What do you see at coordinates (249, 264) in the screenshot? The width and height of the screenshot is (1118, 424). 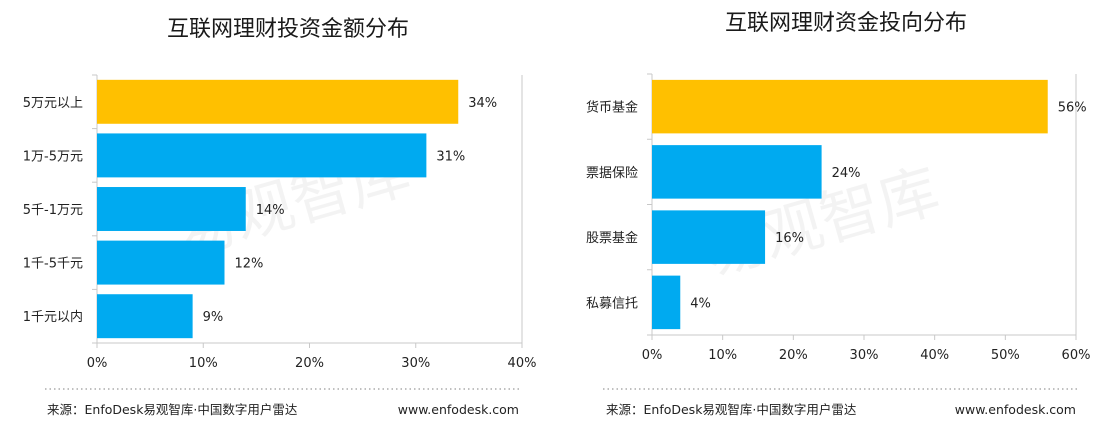 I see `data-label: 12%` at bounding box center [249, 264].